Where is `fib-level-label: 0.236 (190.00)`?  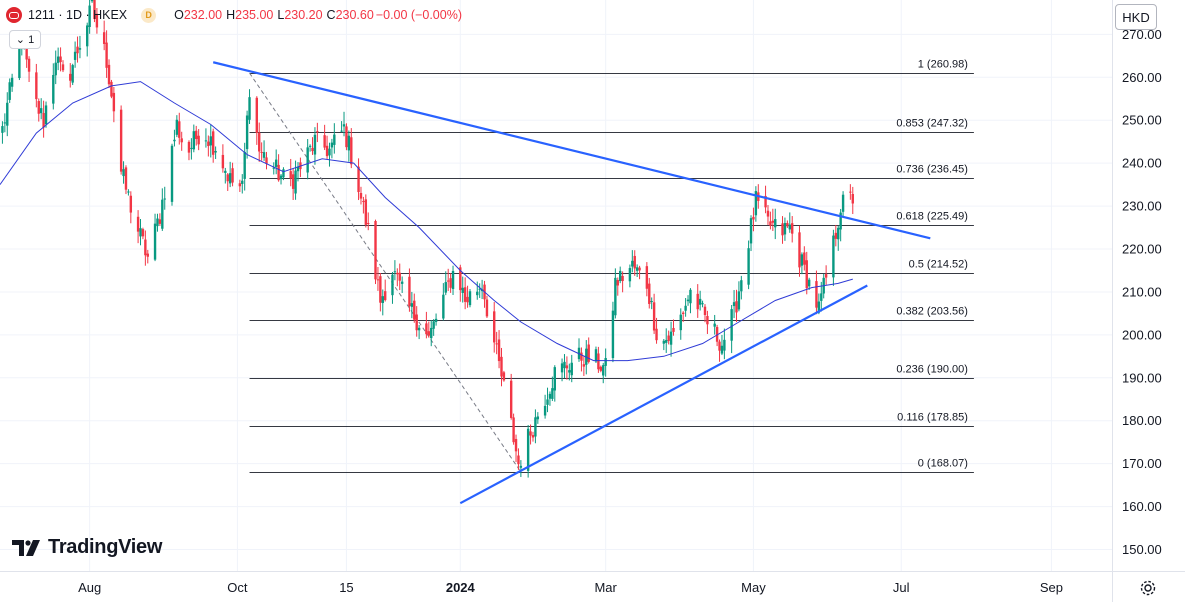 fib-level-label: 0.236 (190.00) is located at coordinates (932, 370).